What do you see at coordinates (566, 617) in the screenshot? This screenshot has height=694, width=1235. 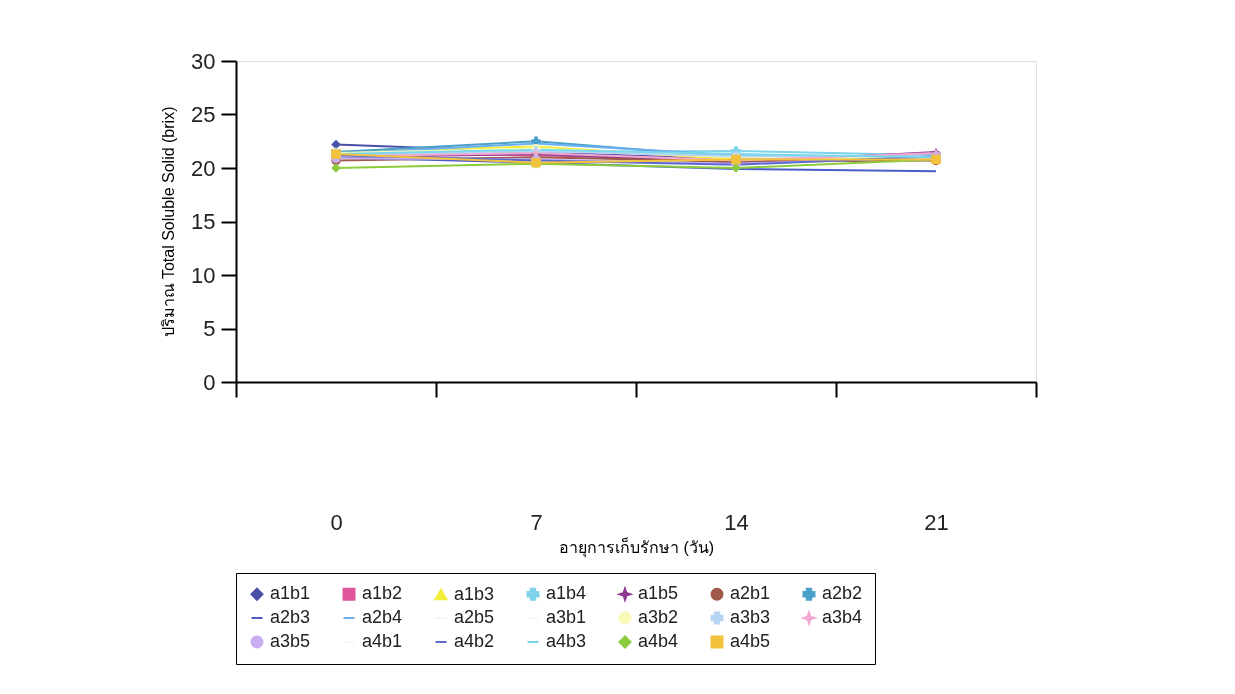 I see `legend-label: a3b1` at bounding box center [566, 617].